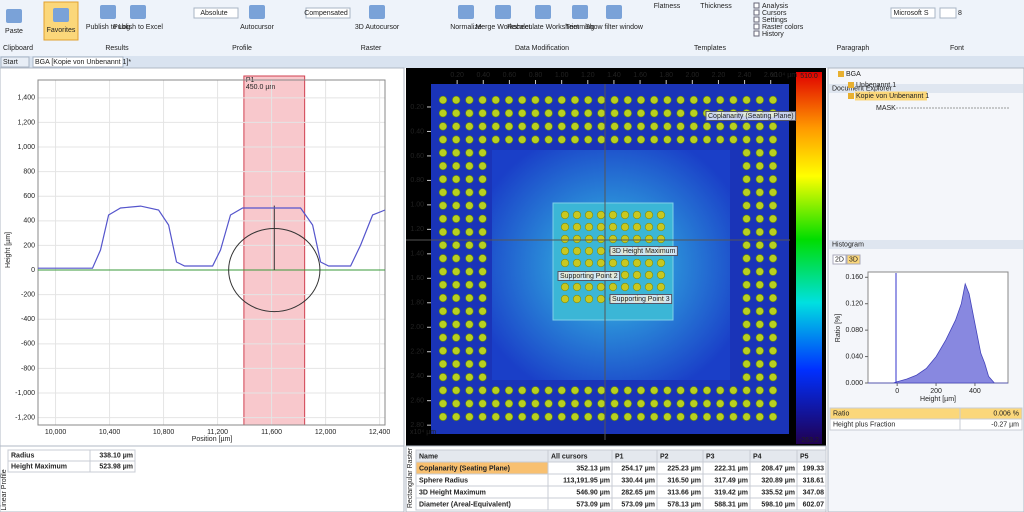 The width and height of the screenshot is (1024, 512). I want to click on ribbon-check: Settings, so click(775, 20).